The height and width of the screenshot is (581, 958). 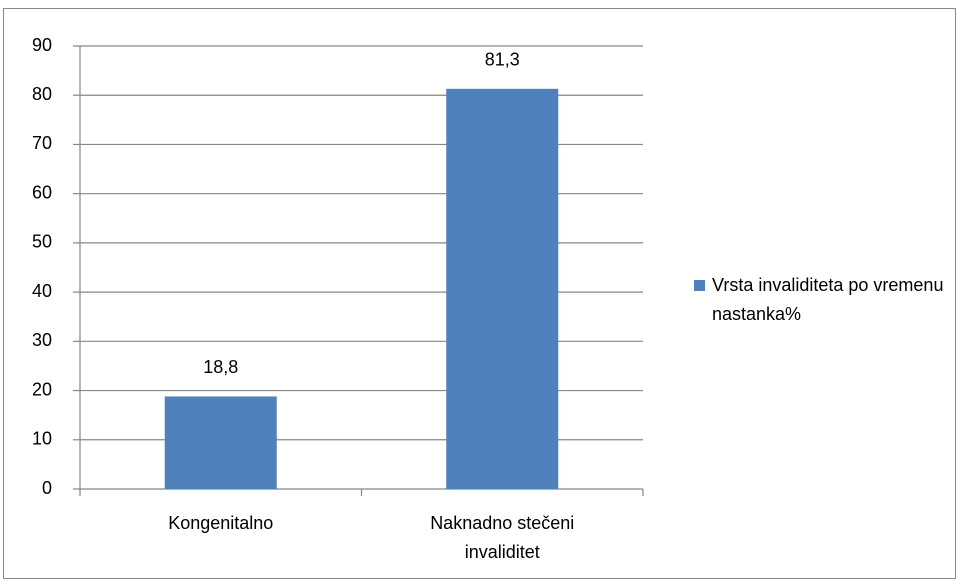 What do you see at coordinates (699, 285) in the screenshot?
I see `legend-swatch` at bounding box center [699, 285].